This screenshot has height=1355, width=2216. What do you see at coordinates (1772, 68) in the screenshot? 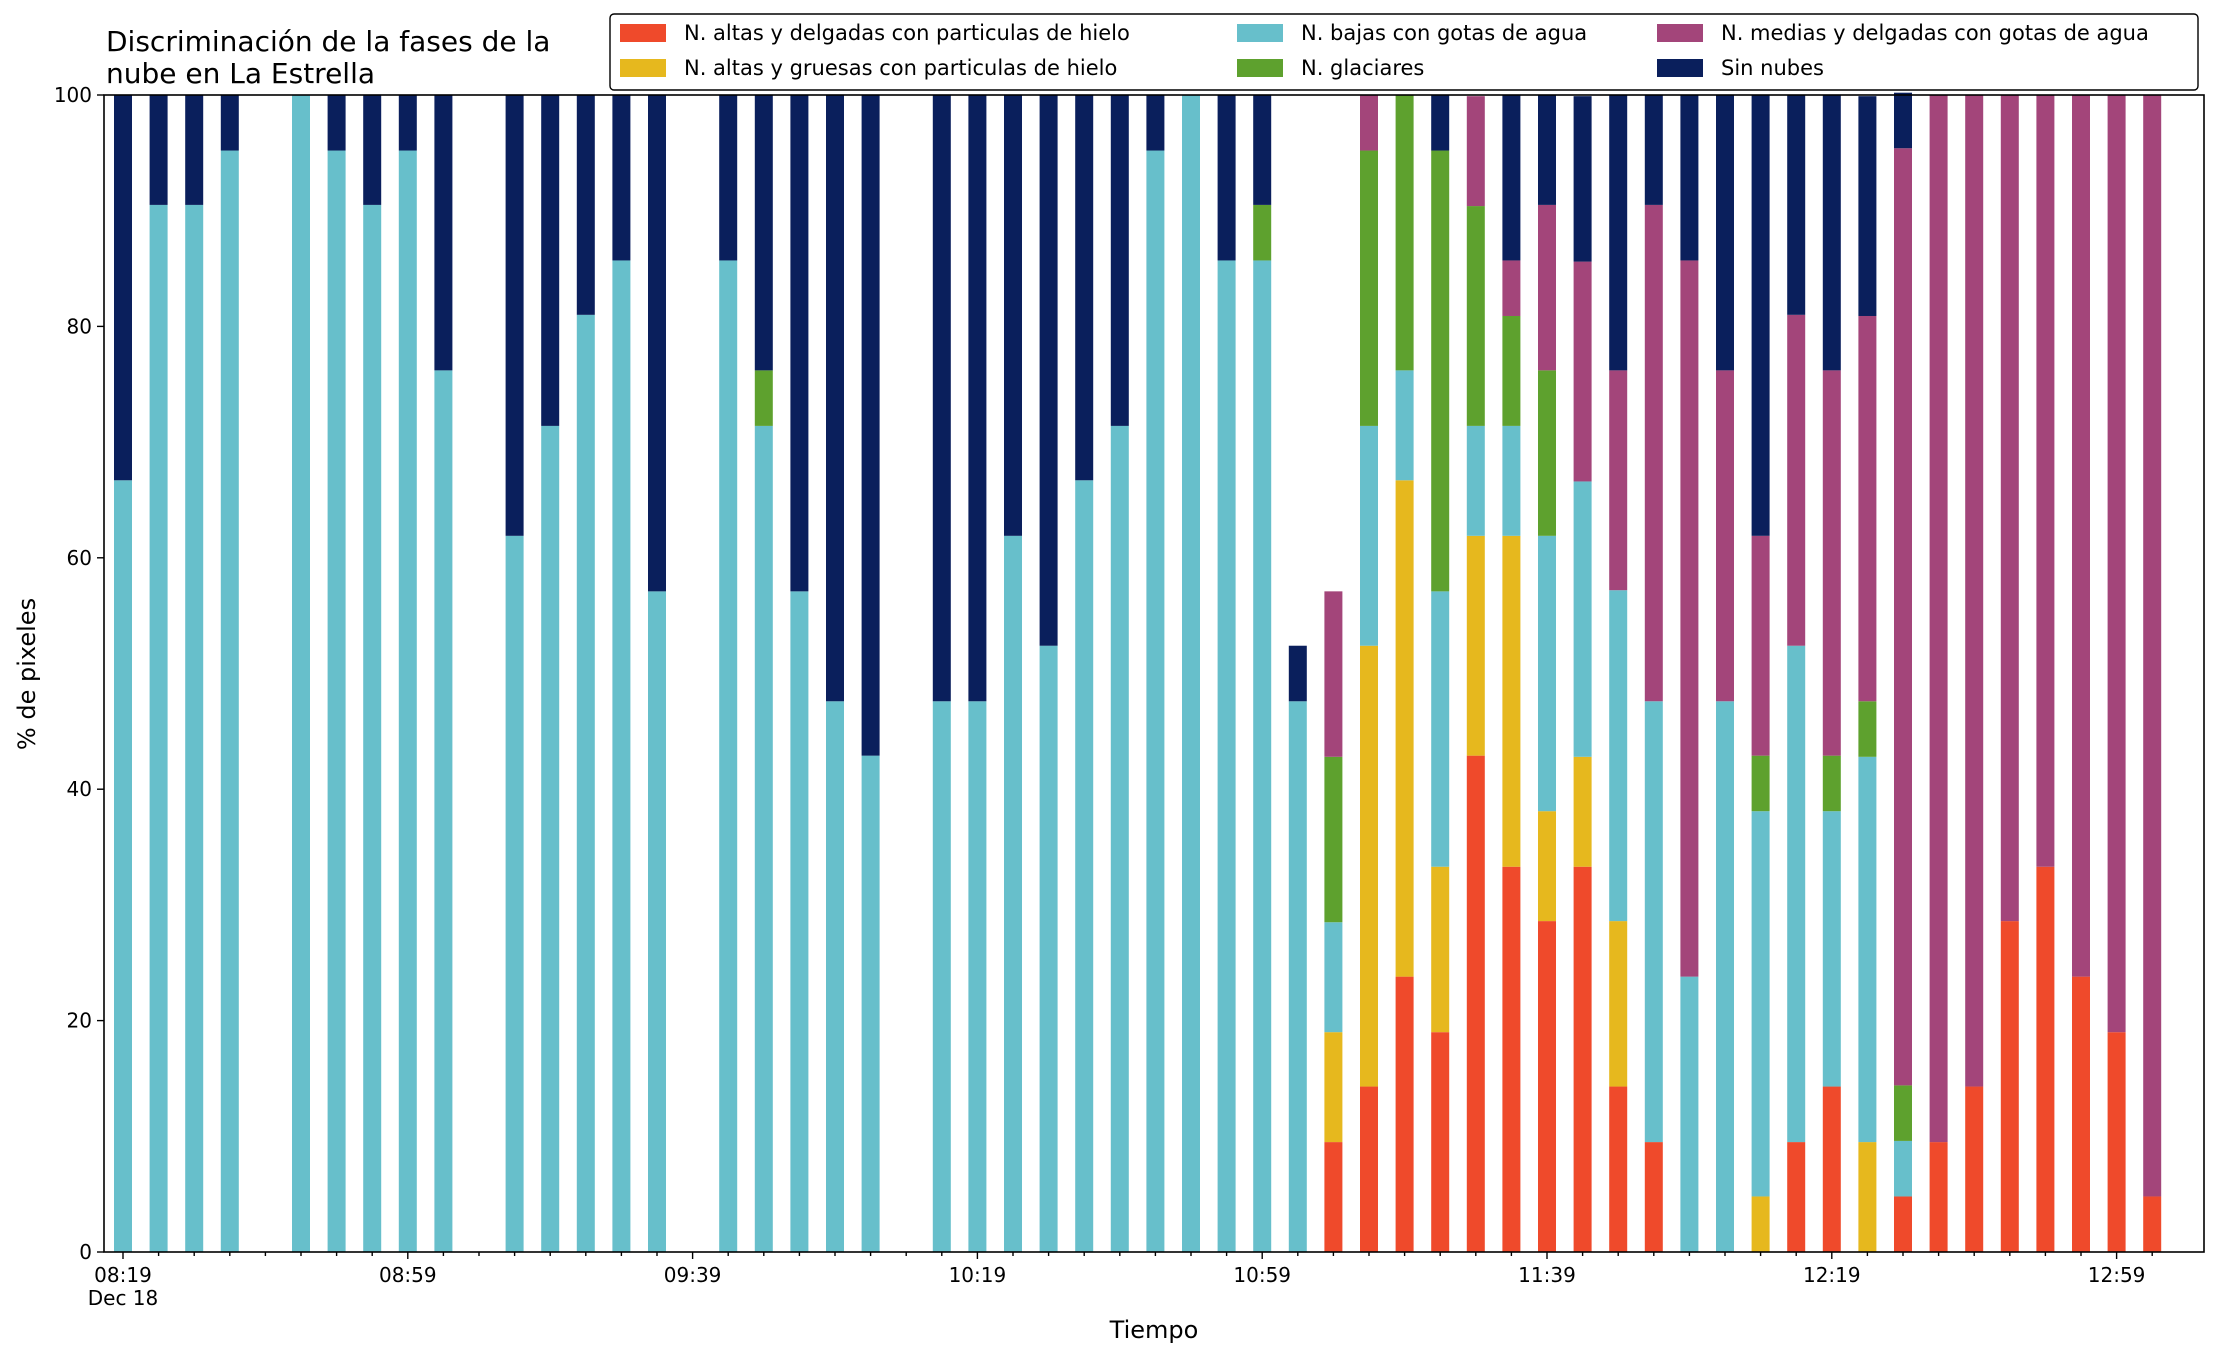
I see `legend-label-5: Sin nubes` at bounding box center [1772, 68].